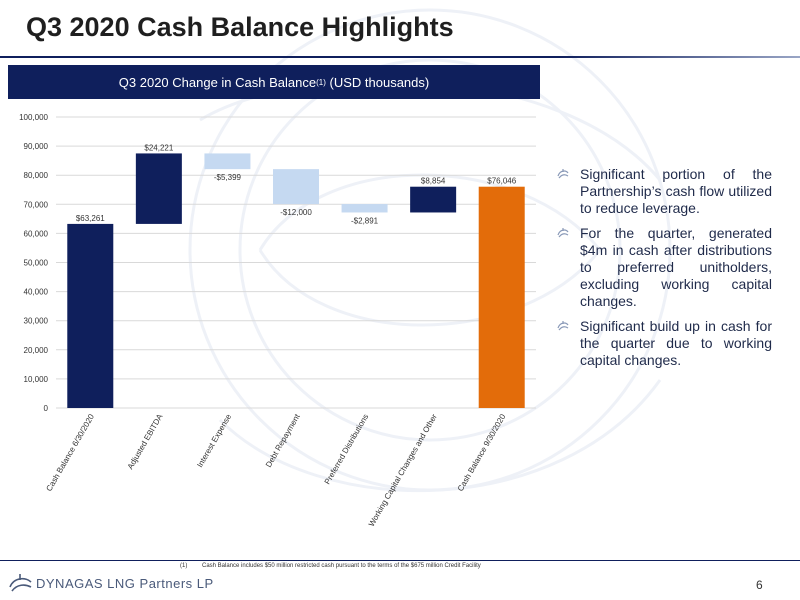 Image resolution: width=800 pixels, height=600 pixels. Describe the element at coordinates (36, 321) in the screenshot. I see `y-tick-label: 30,000` at that location.